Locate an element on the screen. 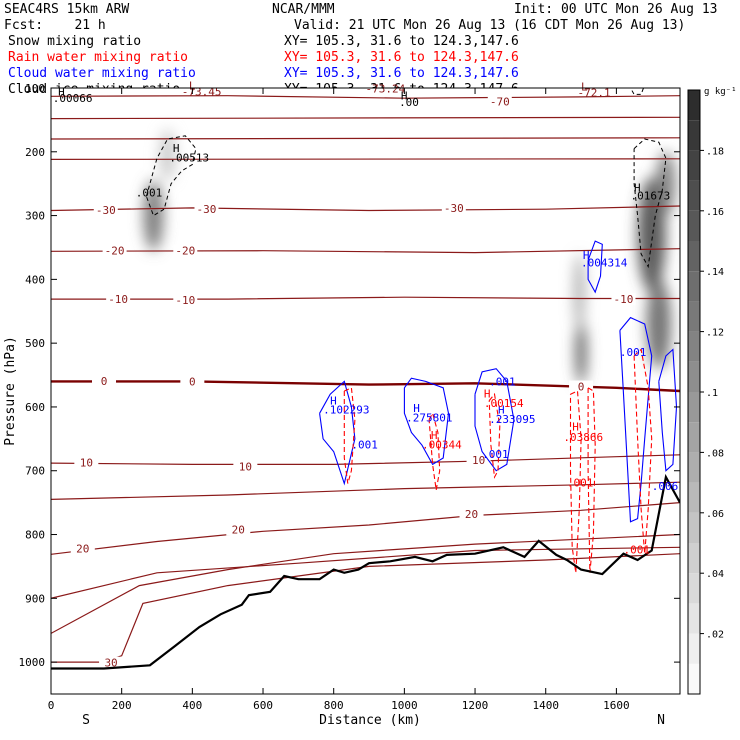 This screenshot has width=740, height=740. y-tick-label: 800 is located at coordinates (35, 535).